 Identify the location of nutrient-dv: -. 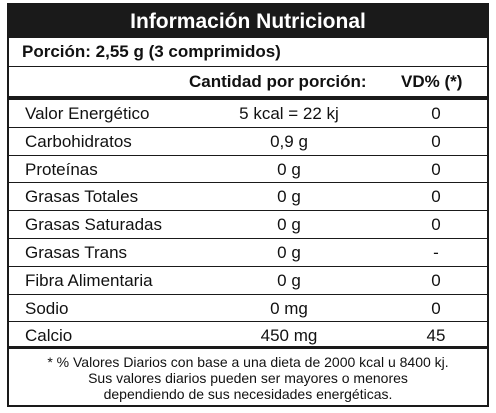
(436, 252).